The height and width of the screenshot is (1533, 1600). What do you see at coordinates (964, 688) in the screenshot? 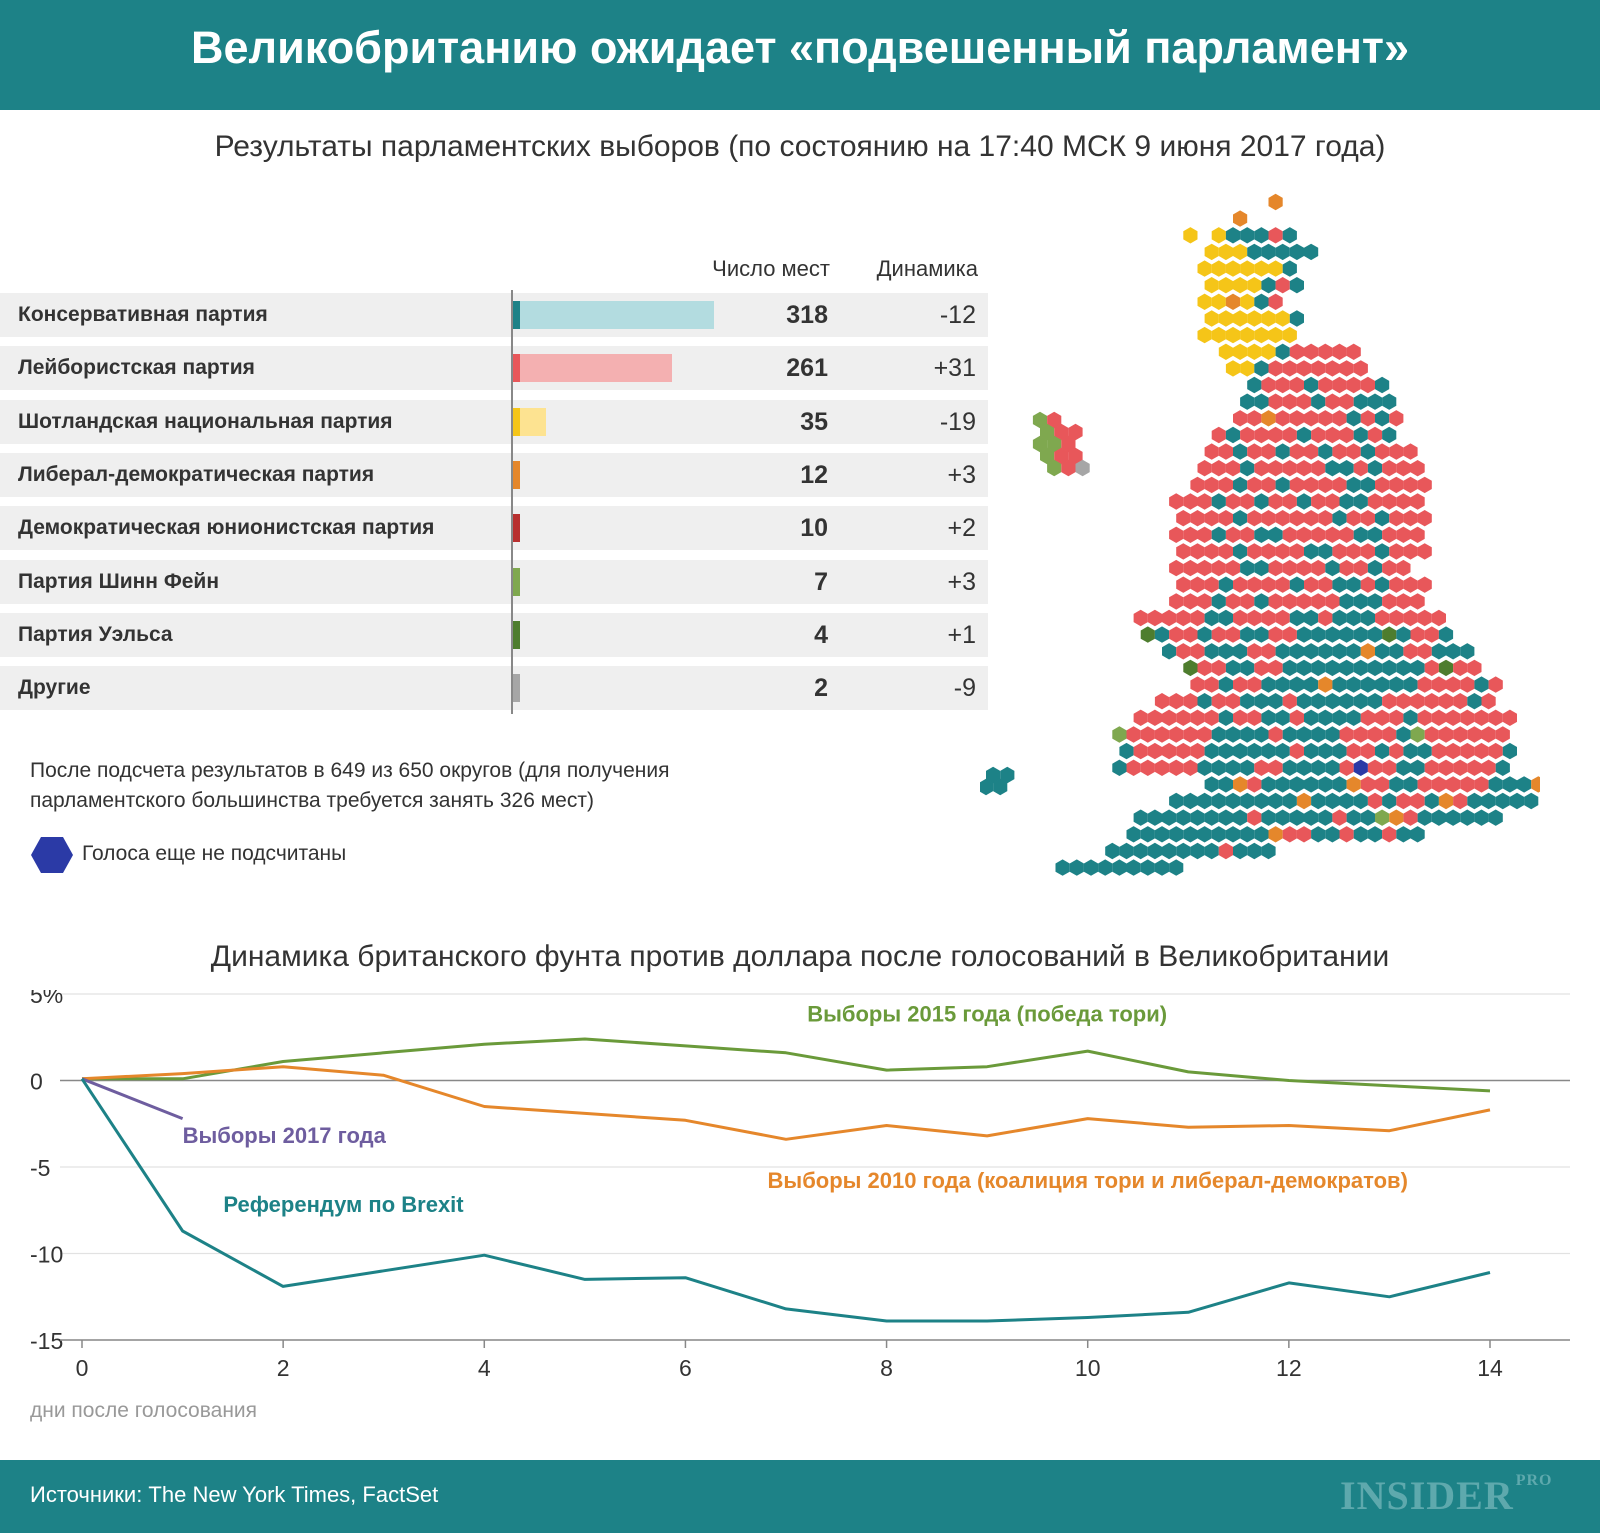
I see `seats-change-value: -9` at bounding box center [964, 688].